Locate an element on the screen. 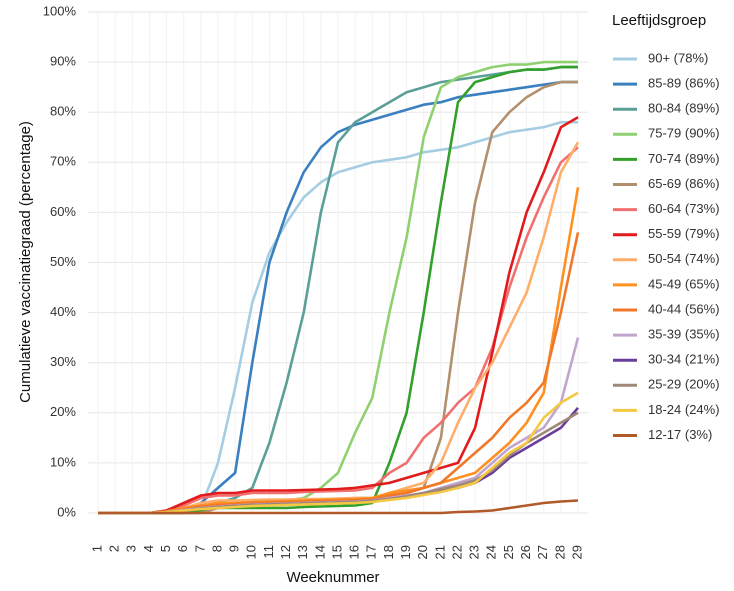 Image resolution: width=734 pixels, height=591 pixels. y-tick-label: 60% is located at coordinates (63, 211).